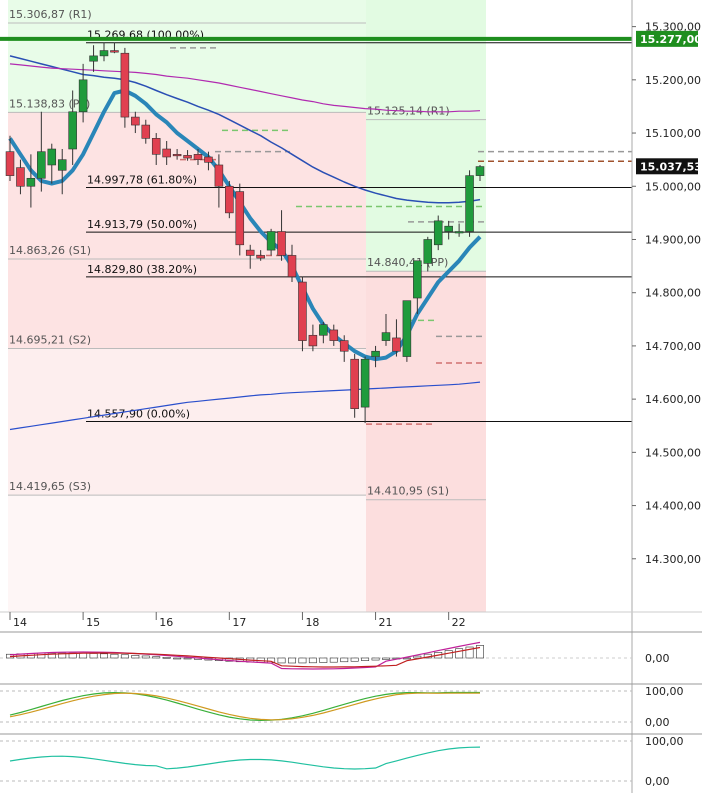  What do you see at coordinates (20, 622) in the screenshot?
I see `x-tick-label: 14` at bounding box center [20, 622].